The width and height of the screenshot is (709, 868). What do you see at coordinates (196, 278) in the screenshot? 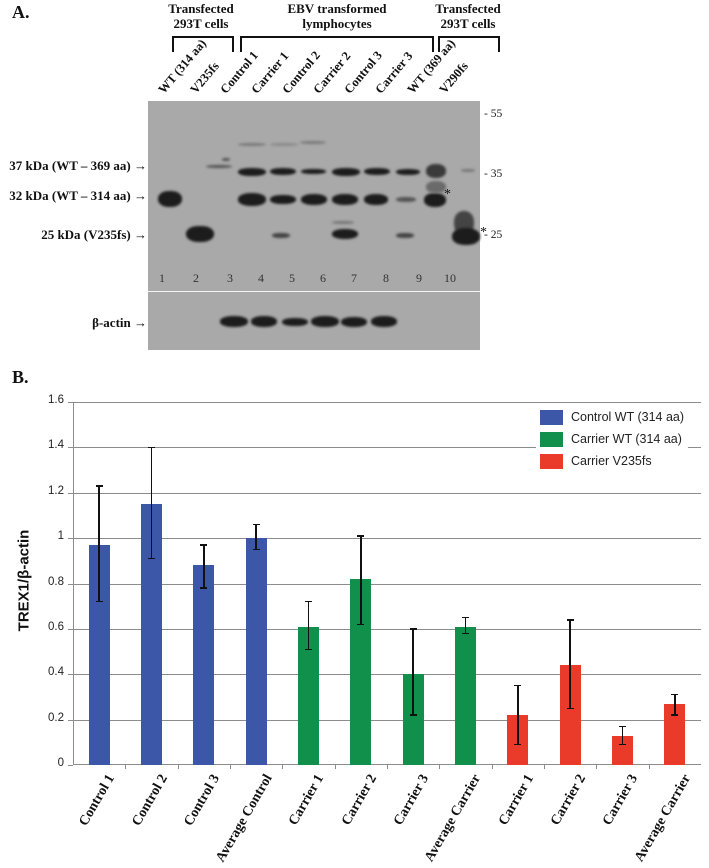
I see `lane-number: 2` at bounding box center [196, 278].